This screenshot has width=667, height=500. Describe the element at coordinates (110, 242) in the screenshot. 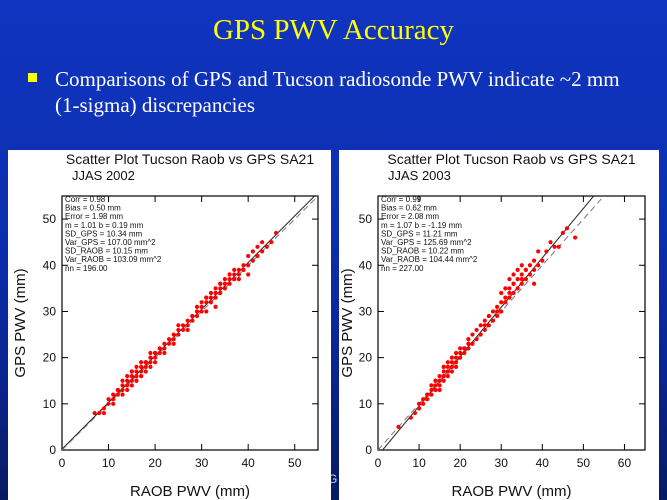

I see `stats-line: Var_GPS = 107.00 mm^2` at that location.